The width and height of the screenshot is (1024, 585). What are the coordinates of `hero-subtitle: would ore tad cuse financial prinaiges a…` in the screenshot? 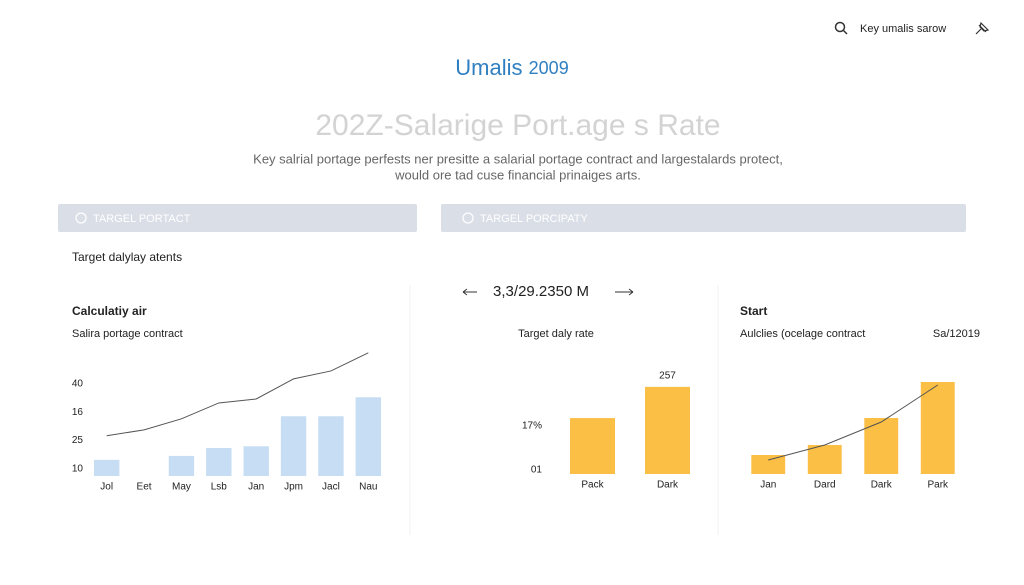 It's located at (517, 174).